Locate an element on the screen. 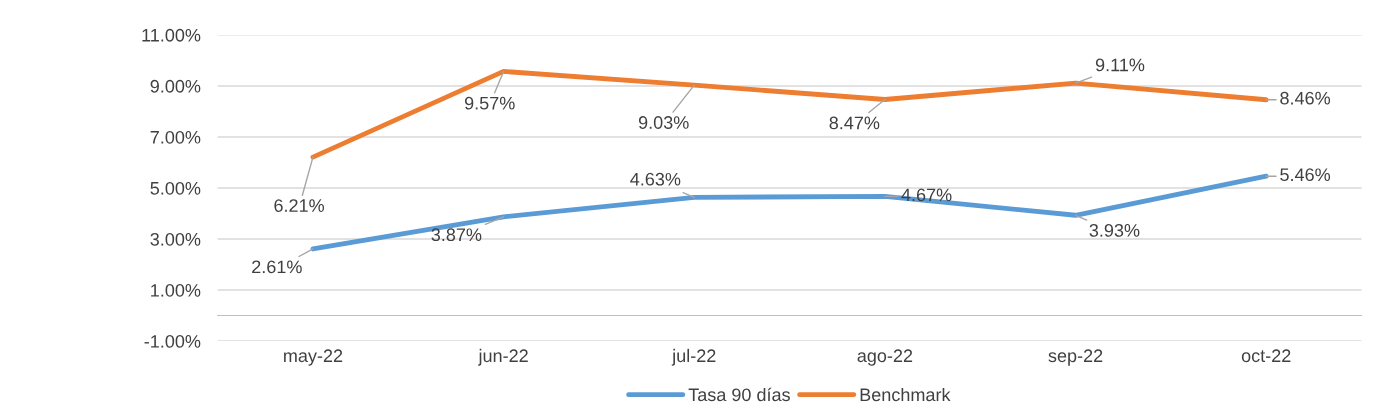  data-label: 9.03% is located at coordinates (663, 122).